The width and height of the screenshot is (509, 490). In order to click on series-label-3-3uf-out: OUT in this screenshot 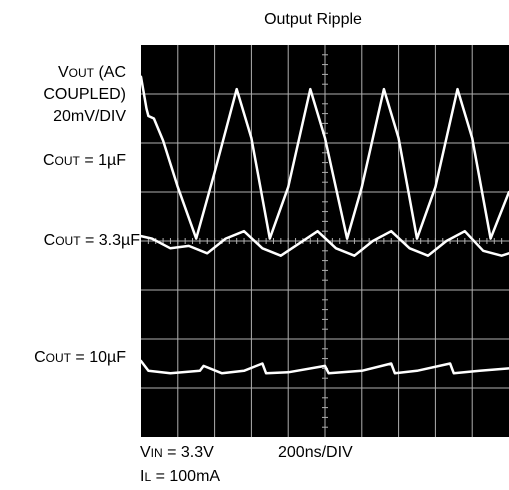, I will do `click(68, 241)`.